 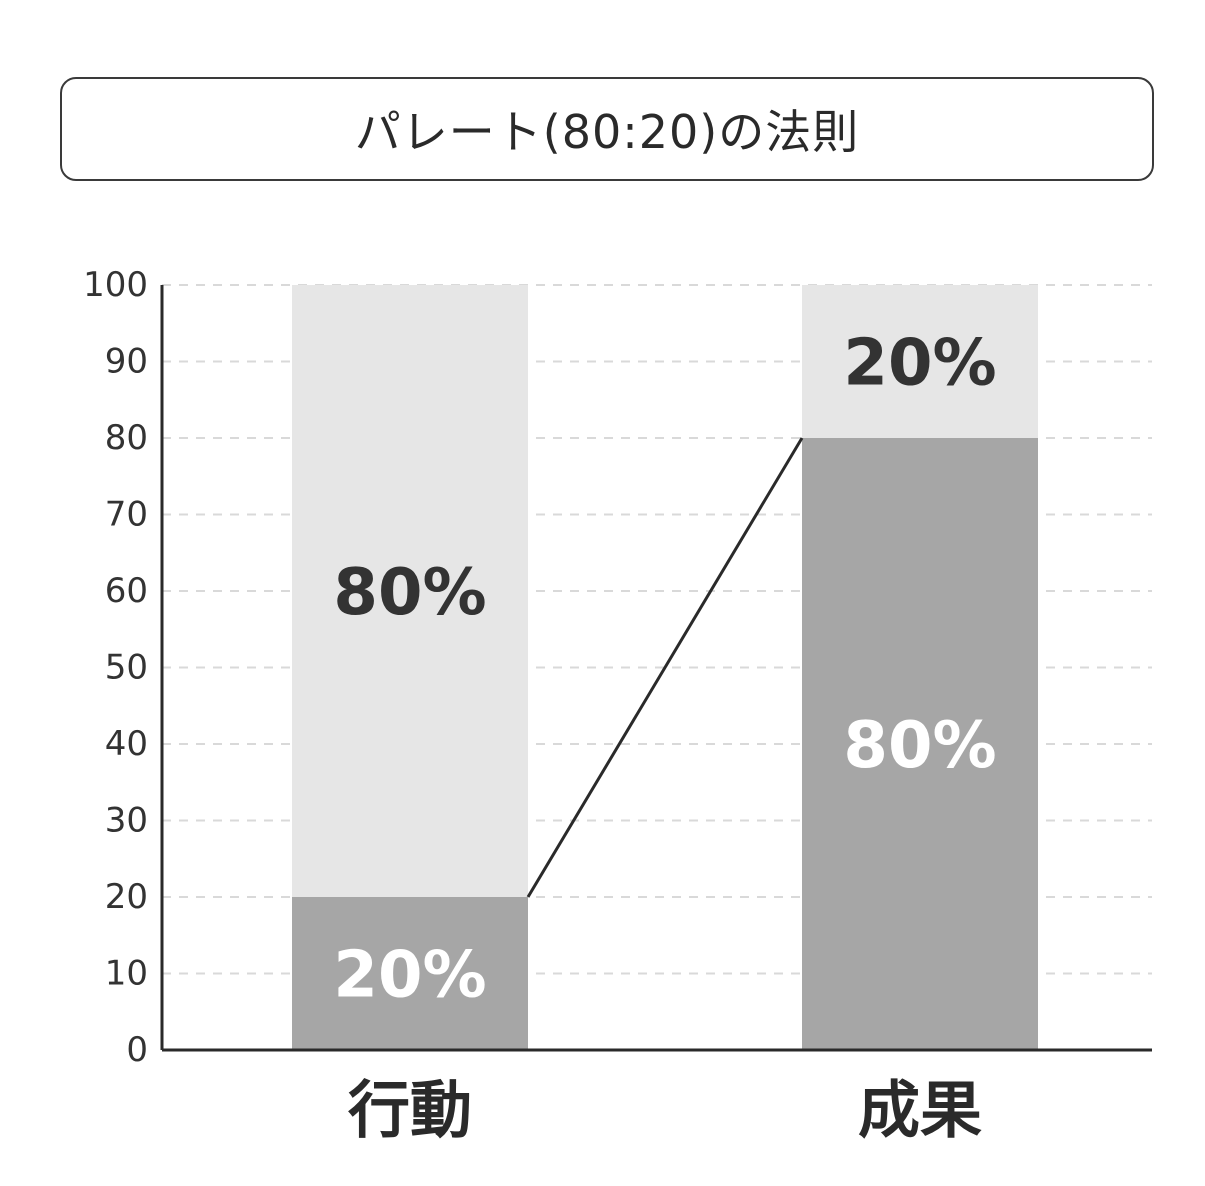 I want to click on bar-1-segment-1-label: 20%, so click(x=919, y=364).